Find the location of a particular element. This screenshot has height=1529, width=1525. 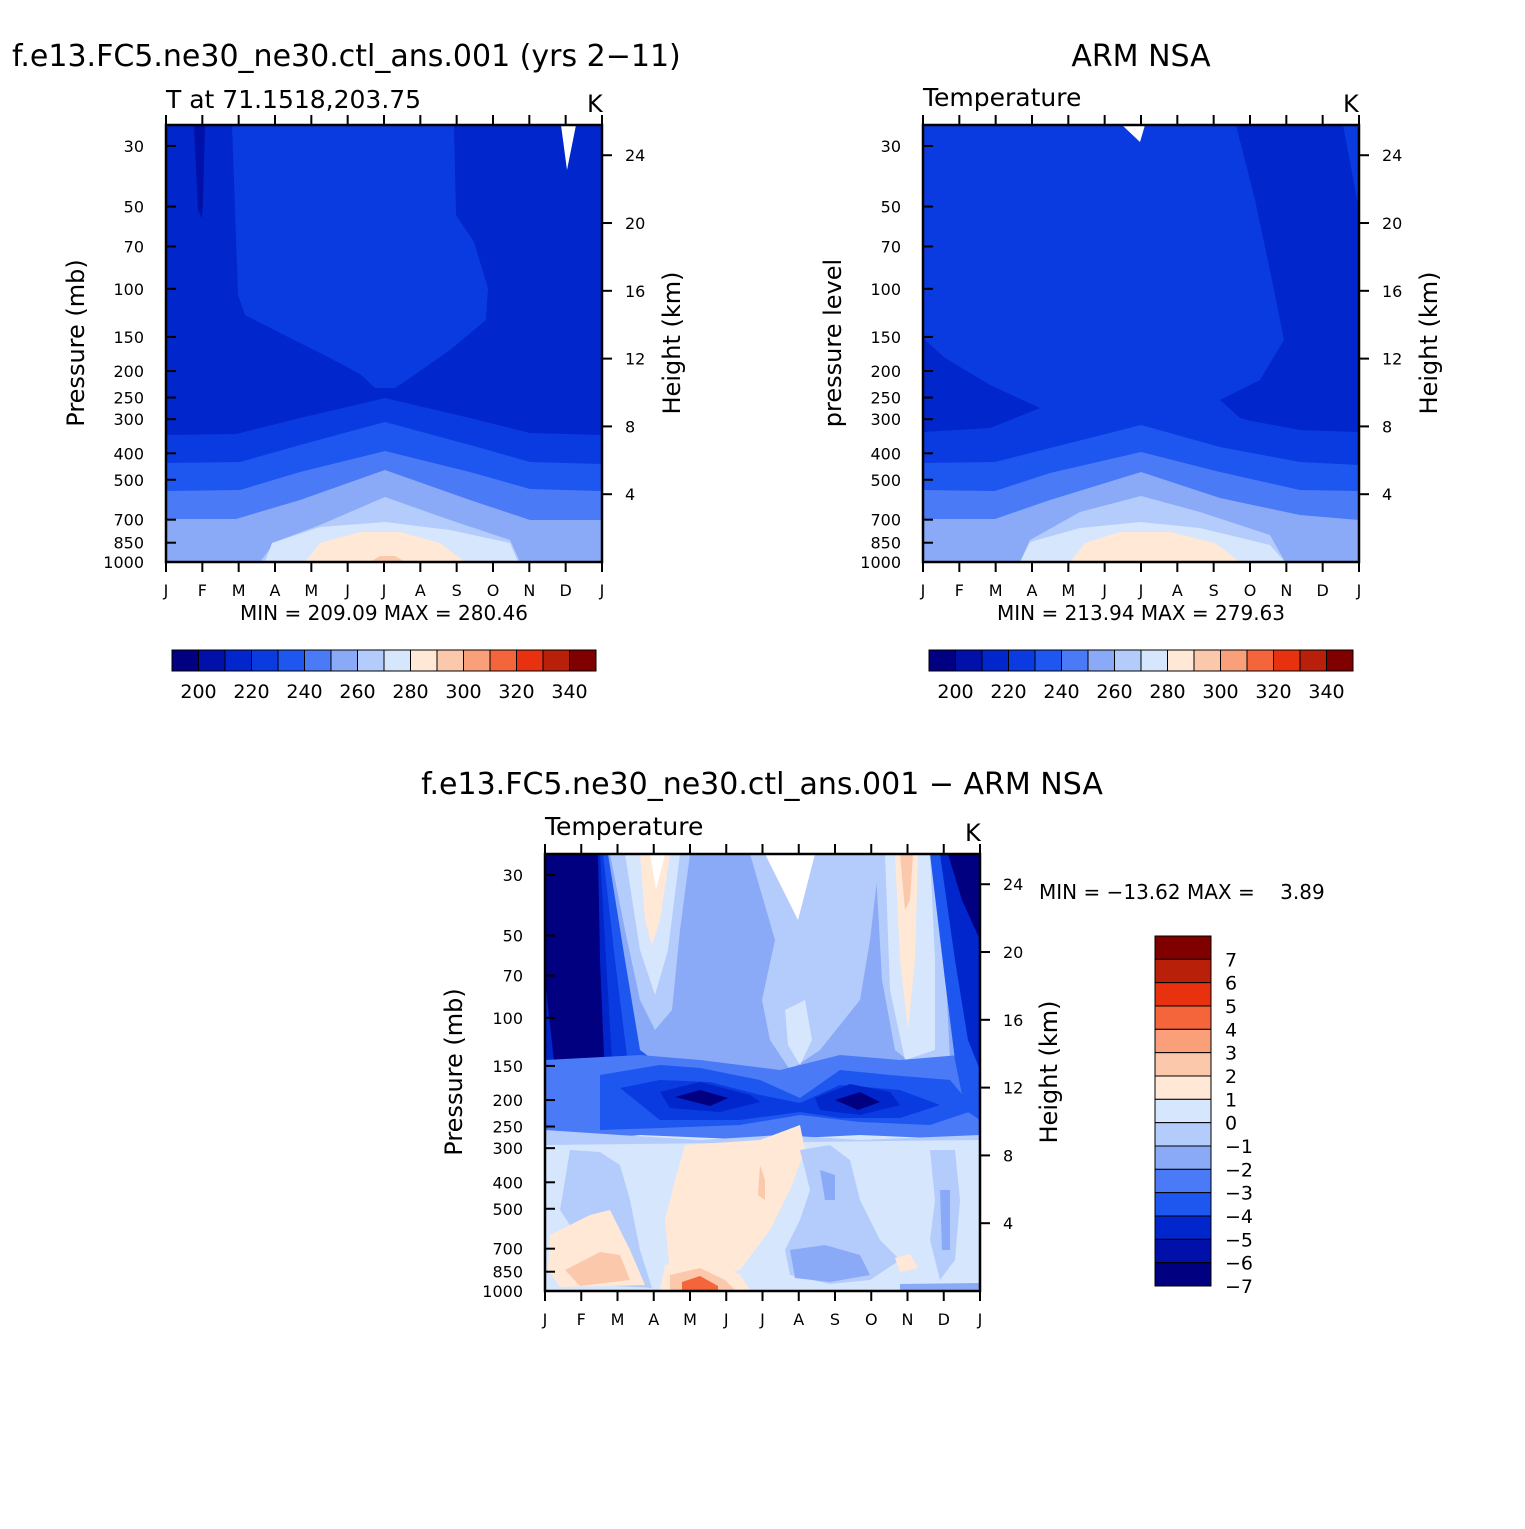

height-tick-label: 20 is located at coordinates (635, 223).